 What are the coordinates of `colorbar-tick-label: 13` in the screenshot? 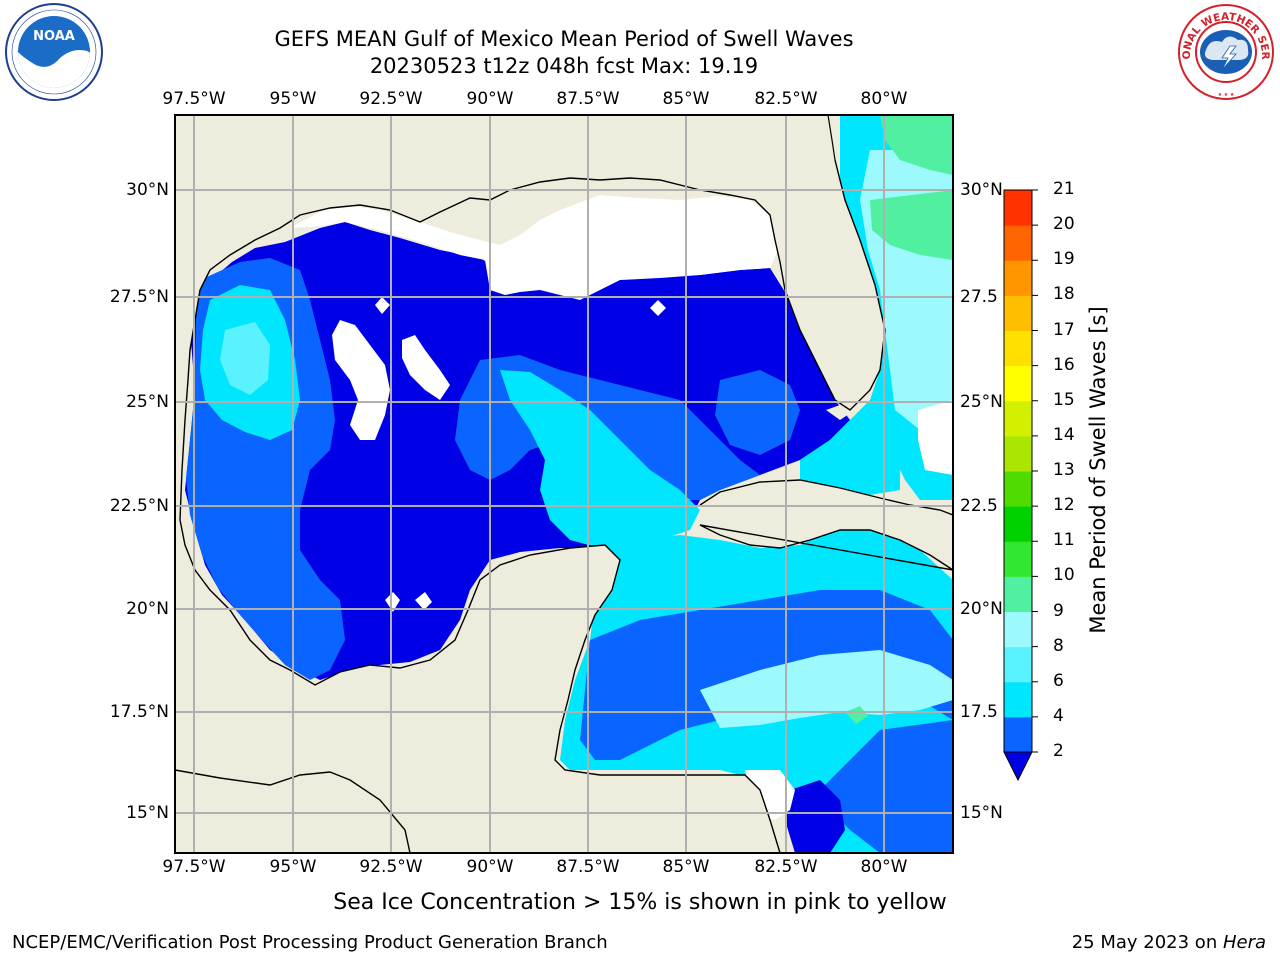 It's located at (1064, 470).